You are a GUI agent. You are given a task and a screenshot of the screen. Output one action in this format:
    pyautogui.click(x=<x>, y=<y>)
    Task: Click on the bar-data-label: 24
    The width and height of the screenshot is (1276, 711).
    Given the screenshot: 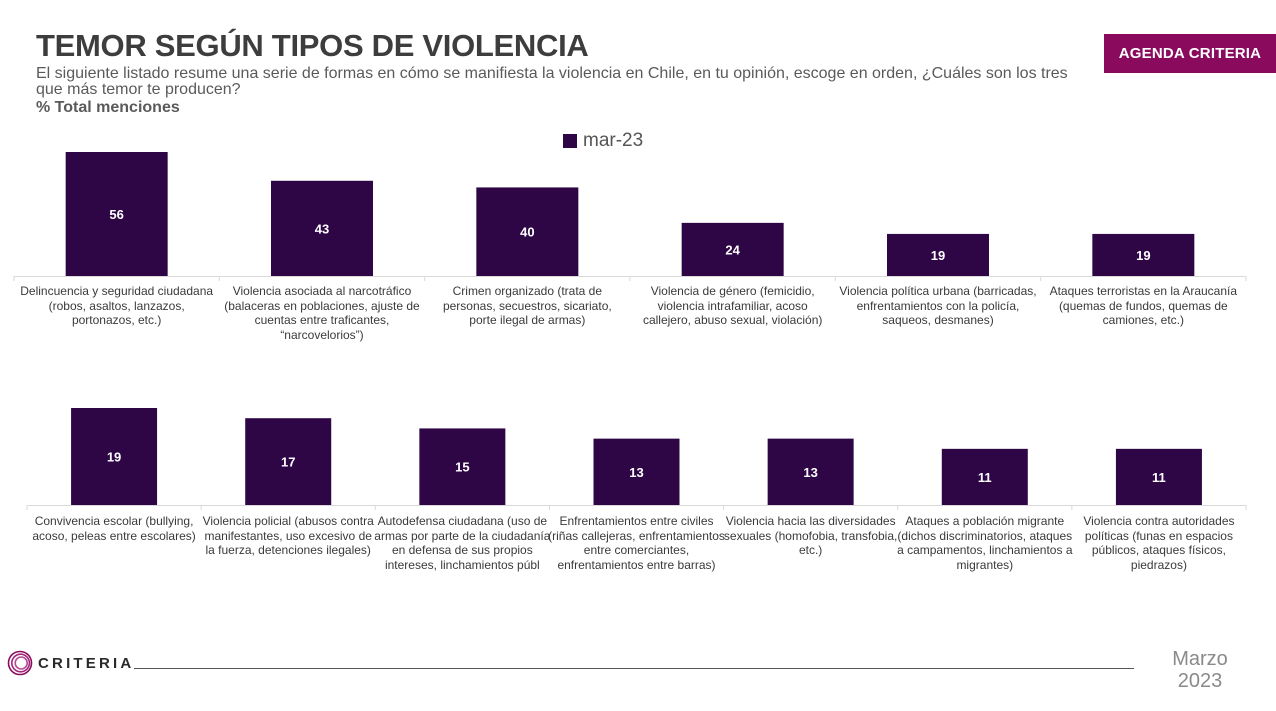 What is the action you would take?
    pyautogui.click(x=732, y=249)
    